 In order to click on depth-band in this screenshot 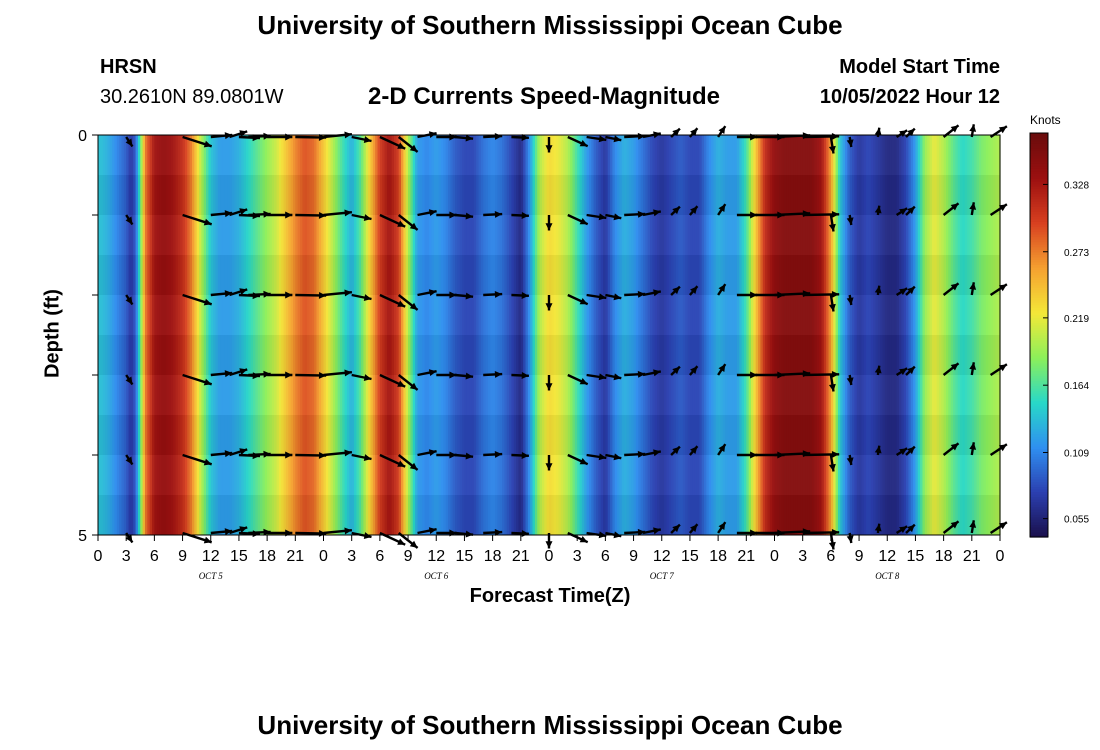, I will do `click(549, 355)`.